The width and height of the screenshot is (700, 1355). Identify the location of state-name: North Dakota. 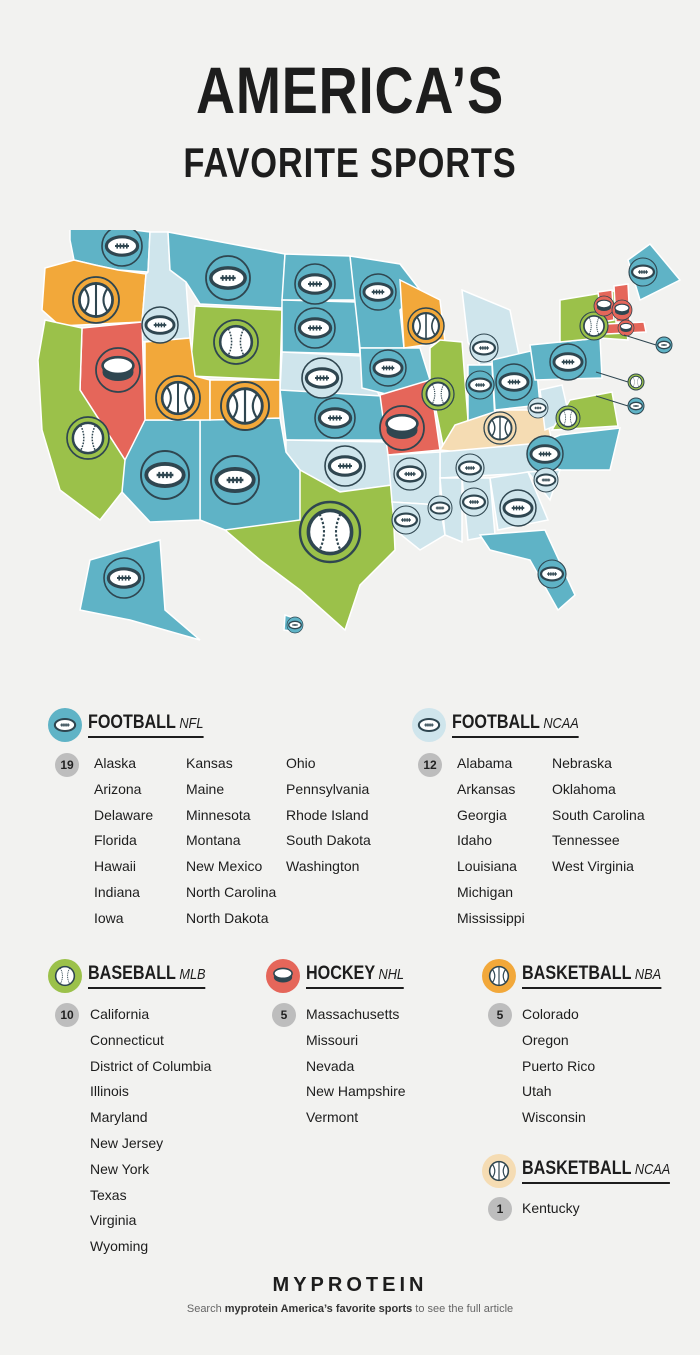
(227, 917).